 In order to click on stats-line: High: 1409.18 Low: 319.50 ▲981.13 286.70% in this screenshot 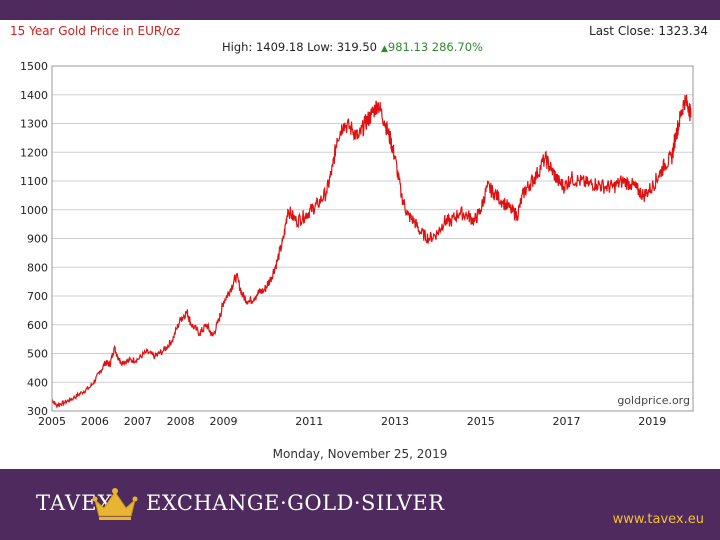, I will do `click(352, 47)`.